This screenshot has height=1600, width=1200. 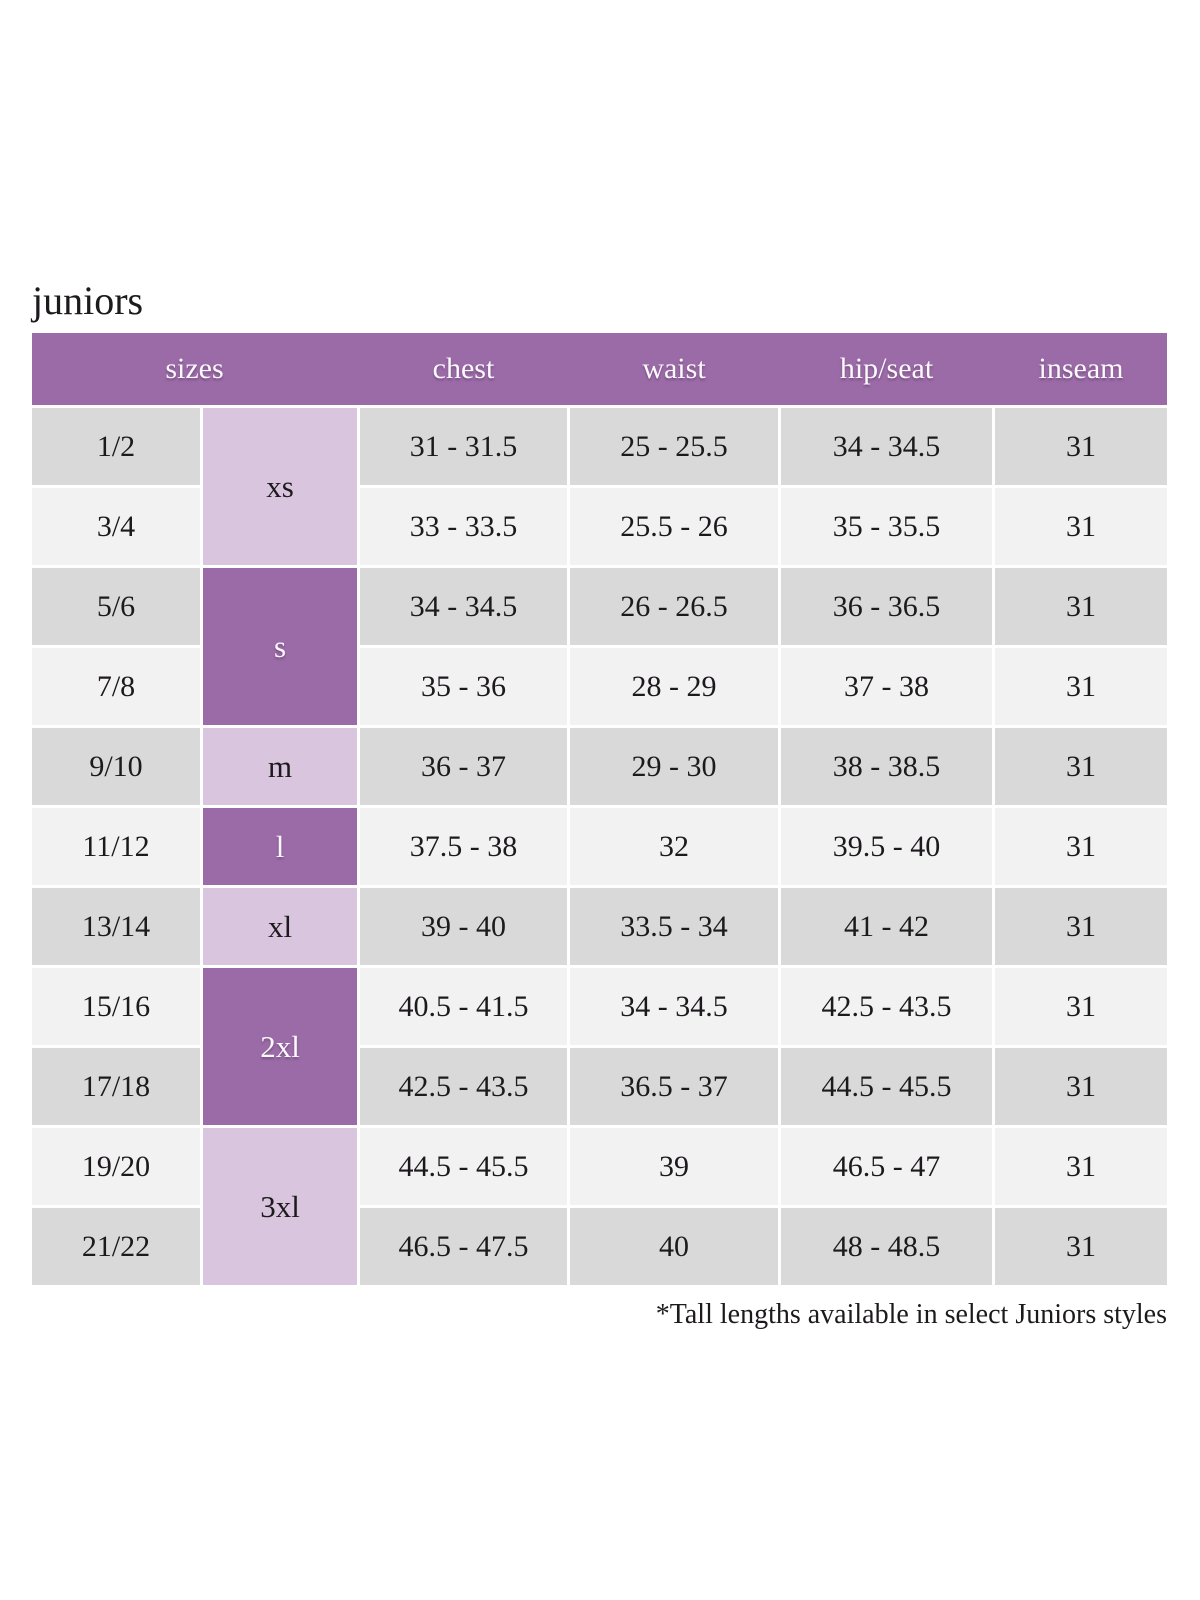 I want to click on chest-cell: 46.5 - 47.5, so click(x=463, y=1246).